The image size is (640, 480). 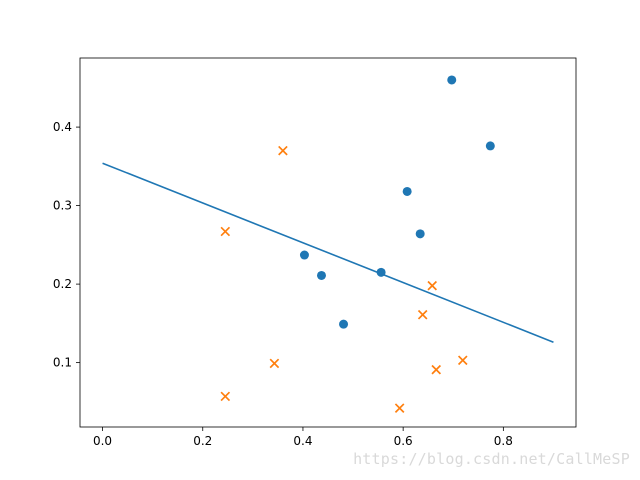 I want to click on y-tick-label: 0.2, so click(x=62, y=284).